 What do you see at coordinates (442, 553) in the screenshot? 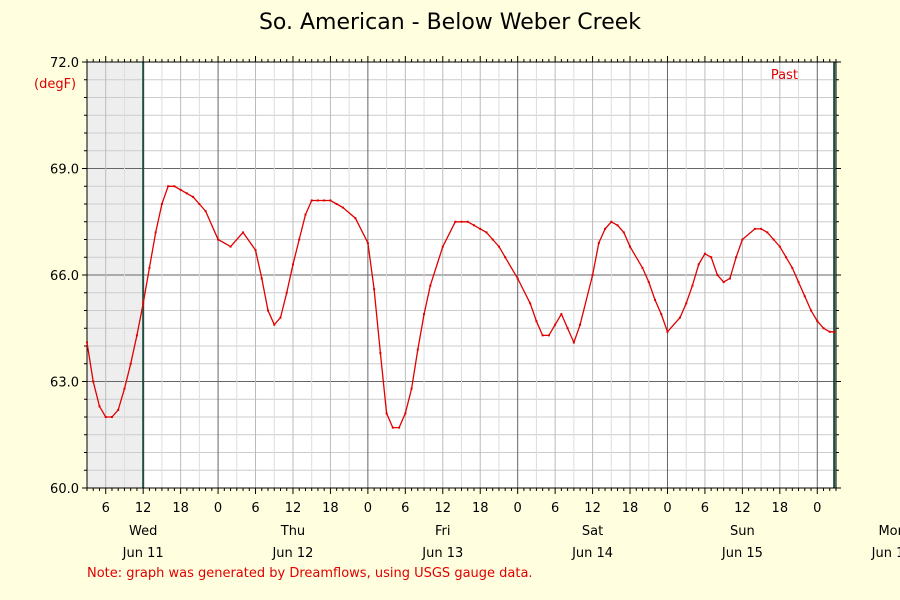
I see `x-date-label: Jun 13` at bounding box center [442, 553].